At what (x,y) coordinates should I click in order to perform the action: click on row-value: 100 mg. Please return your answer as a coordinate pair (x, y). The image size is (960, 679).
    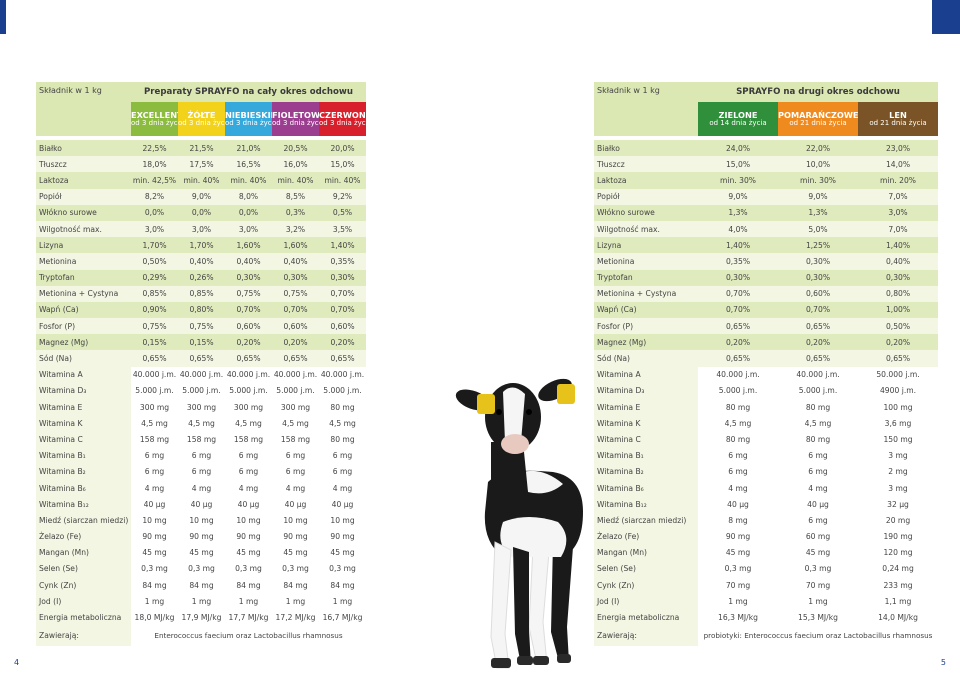
    Looking at the image, I should click on (898, 407).